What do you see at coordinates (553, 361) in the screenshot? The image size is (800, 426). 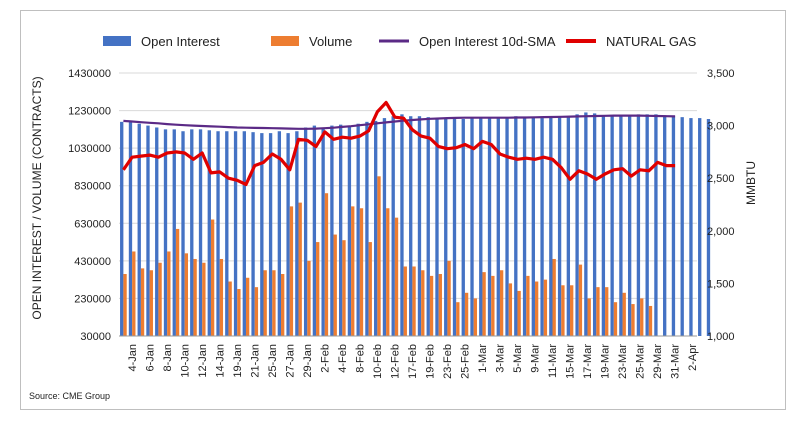 I see `x-tick-label: 11-Mar` at bounding box center [553, 361].